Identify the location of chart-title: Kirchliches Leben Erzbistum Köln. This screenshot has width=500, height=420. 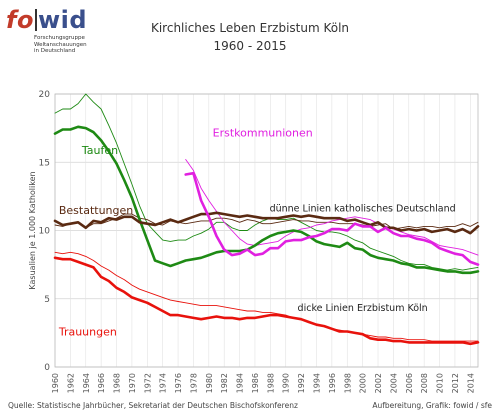
(250, 28).